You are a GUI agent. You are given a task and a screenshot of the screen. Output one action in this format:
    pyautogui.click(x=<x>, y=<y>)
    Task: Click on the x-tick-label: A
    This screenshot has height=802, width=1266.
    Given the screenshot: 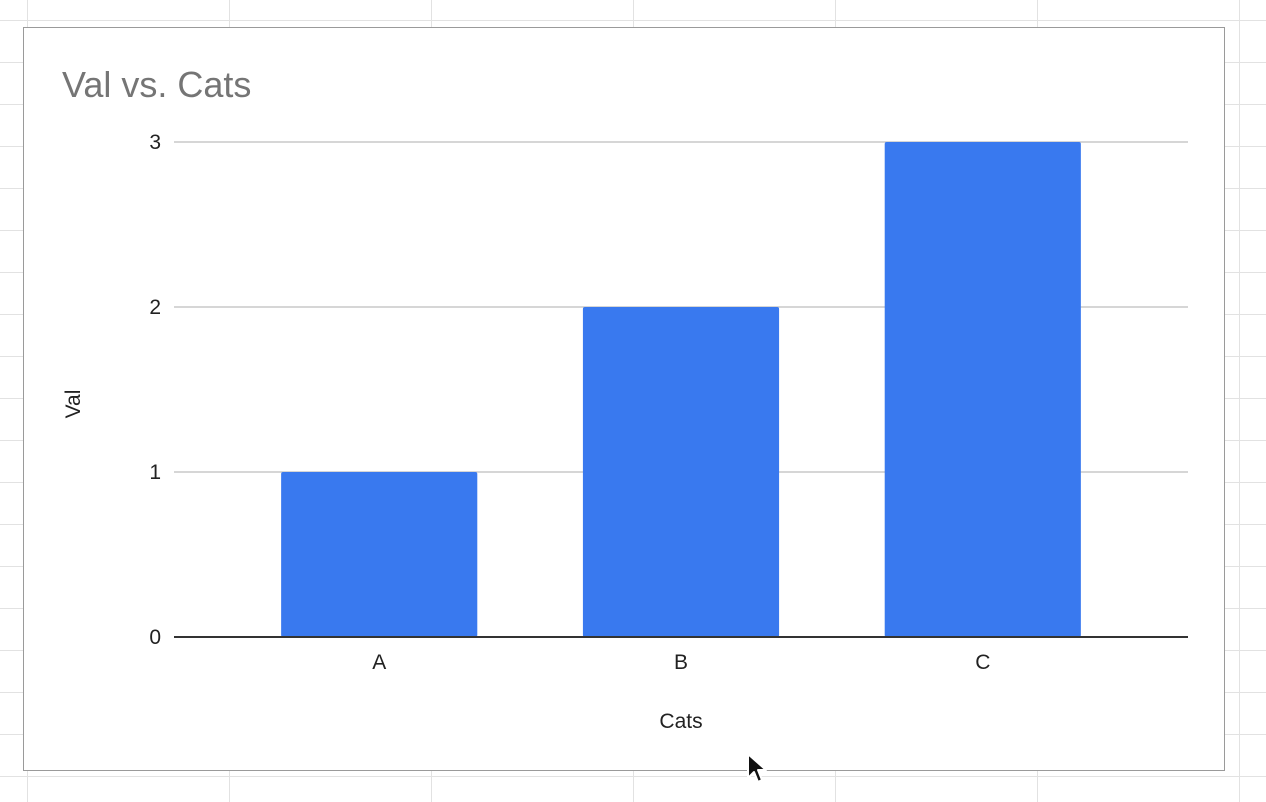 What is the action you would take?
    pyautogui.click(x=379, y=662)
    